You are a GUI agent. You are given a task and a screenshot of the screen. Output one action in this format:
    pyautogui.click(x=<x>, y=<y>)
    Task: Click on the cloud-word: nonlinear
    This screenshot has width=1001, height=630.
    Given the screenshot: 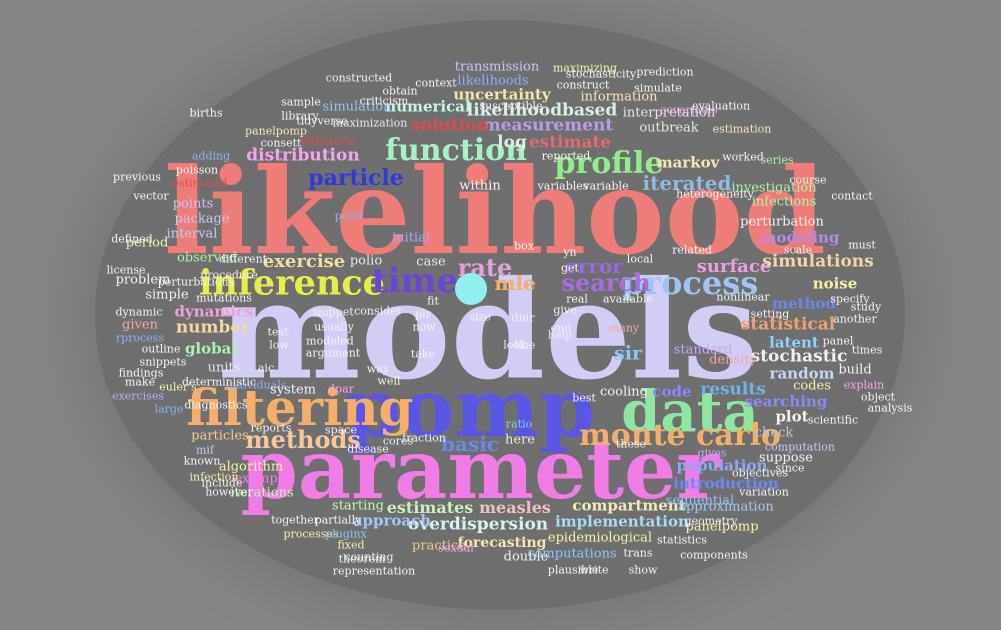 What is the action you would take?
    pyautogui.click(x=743, y=297)
    